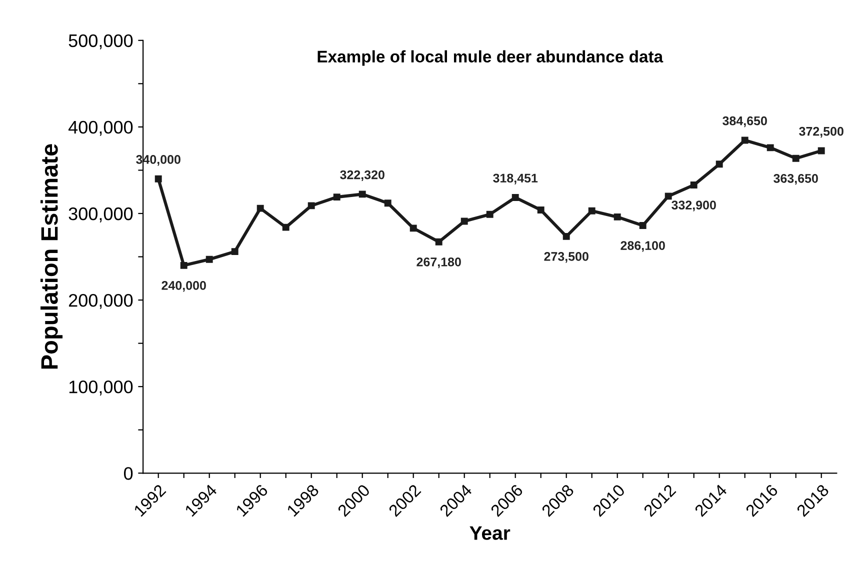 This screenshot has width=867, height=577. What do you see at coordinates (744, 122) in the screenshot?
I see `data-label: 384,650` at bounding box center [744, 122].